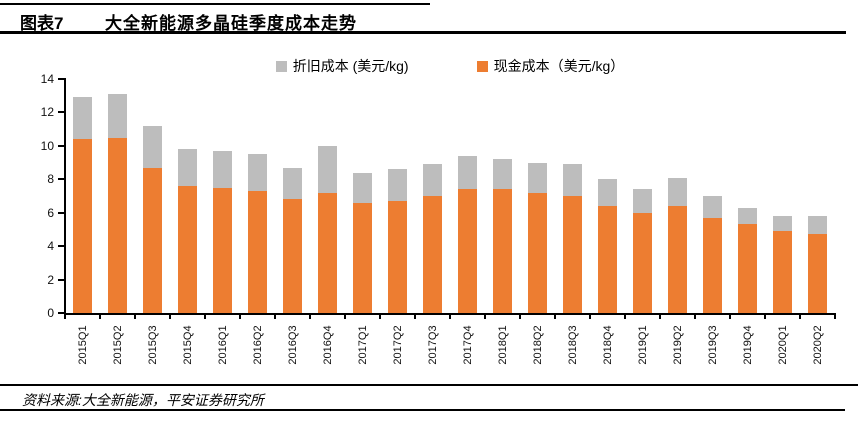 The image size is (858, 422). I want to click on bar-2016Q3, so click(292, 240).